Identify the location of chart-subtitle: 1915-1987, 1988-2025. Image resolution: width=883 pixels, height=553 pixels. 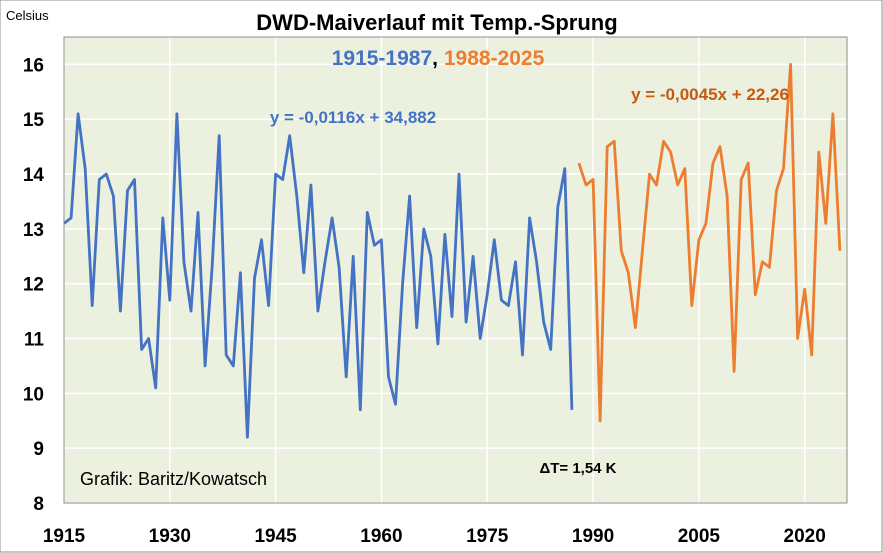
(438, 58).